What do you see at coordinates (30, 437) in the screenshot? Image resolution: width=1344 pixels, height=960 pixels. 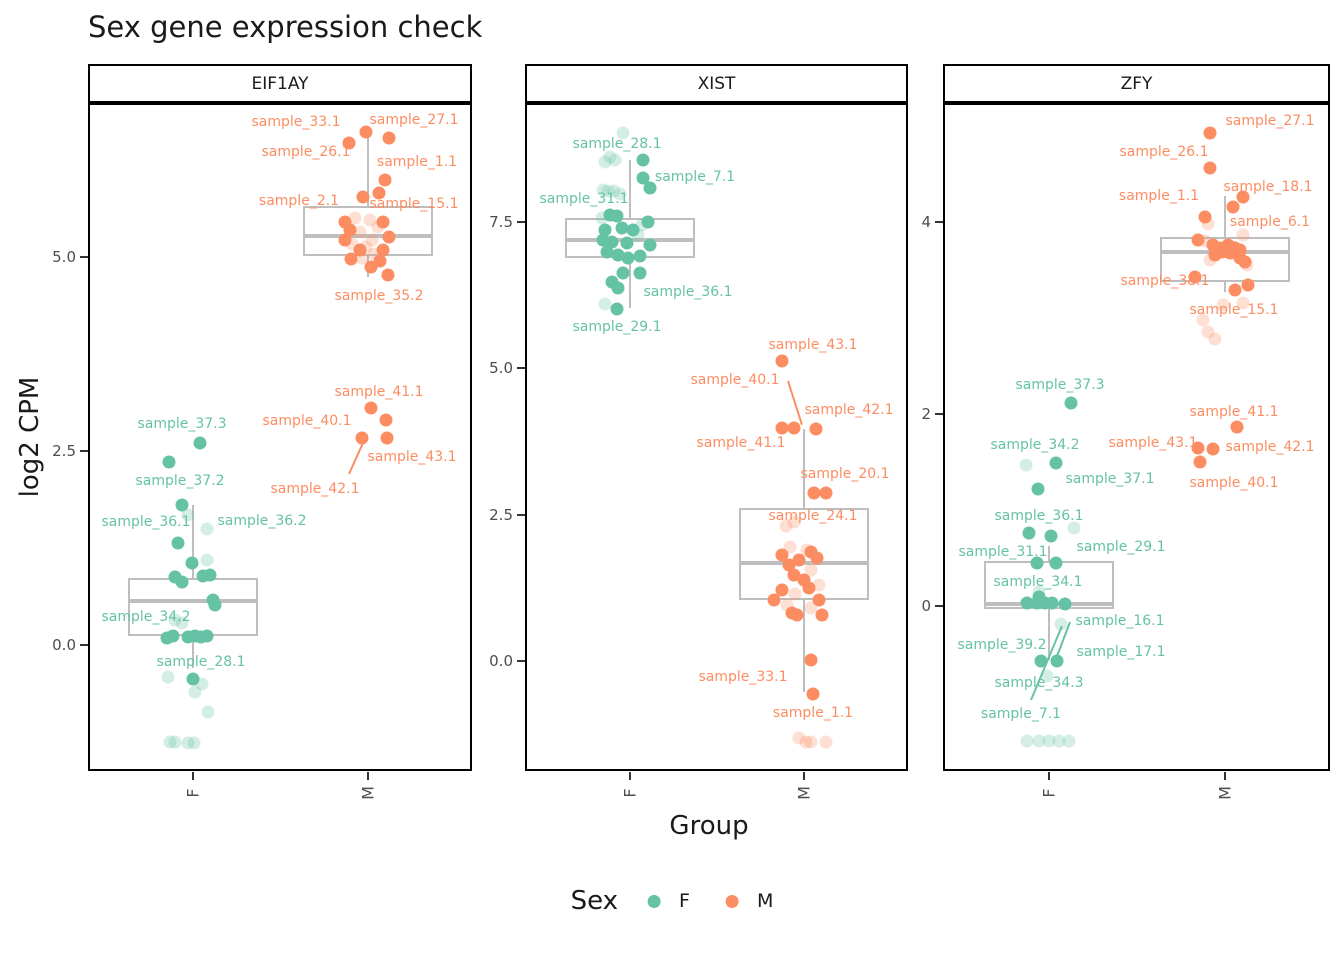 I see `y-axis-title: log2 CPM` at bounding box center [30, 437].